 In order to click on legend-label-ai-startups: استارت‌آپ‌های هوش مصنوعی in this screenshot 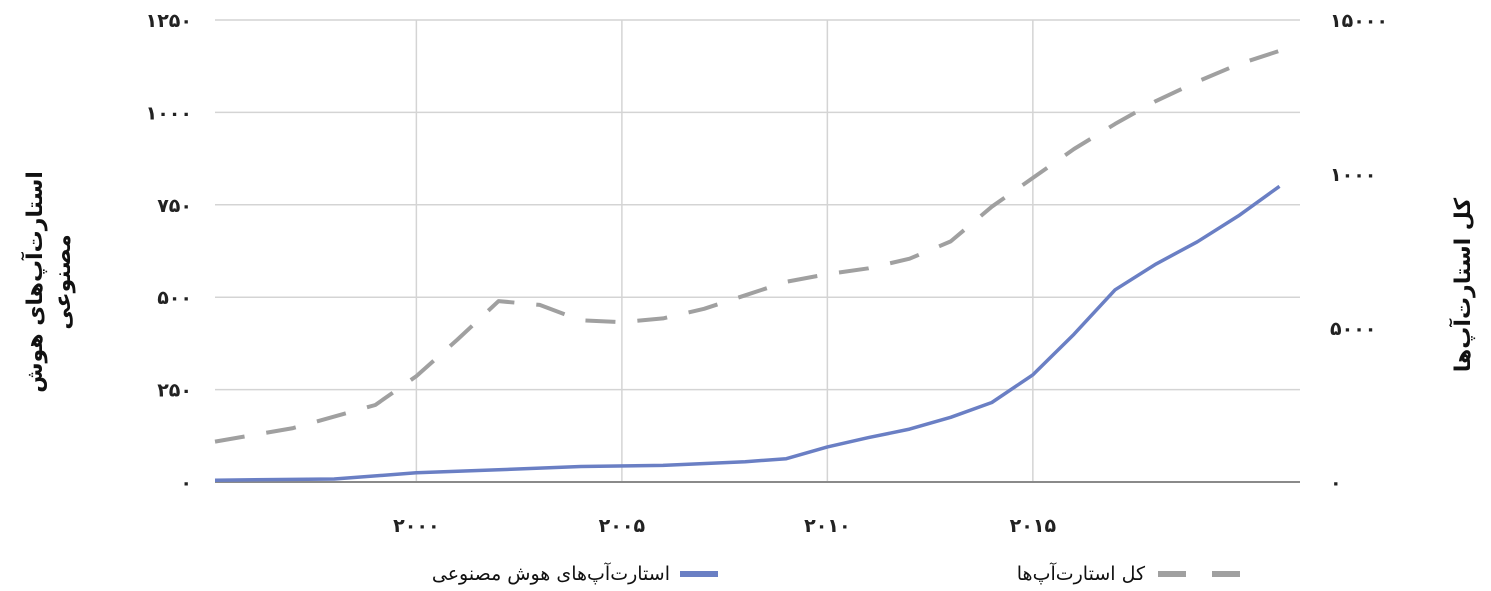, I will do `click(551, 573)`.